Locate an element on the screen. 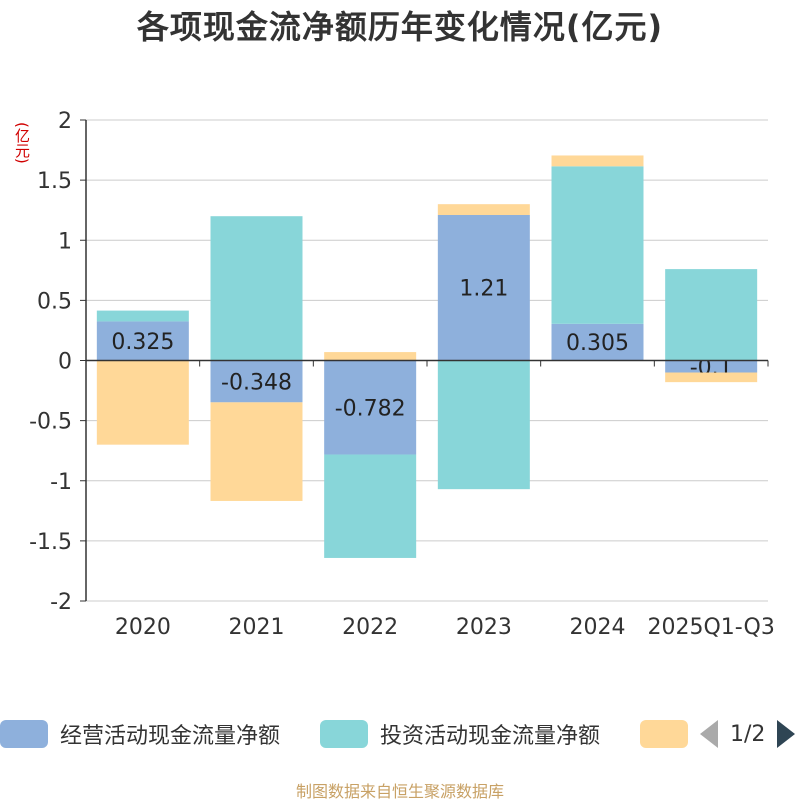 This screenshot has width=800, height=802. legend: 经营活动现金流量净额 投资活动现金流量净额 1/2 is located at coordinates (400, 736).